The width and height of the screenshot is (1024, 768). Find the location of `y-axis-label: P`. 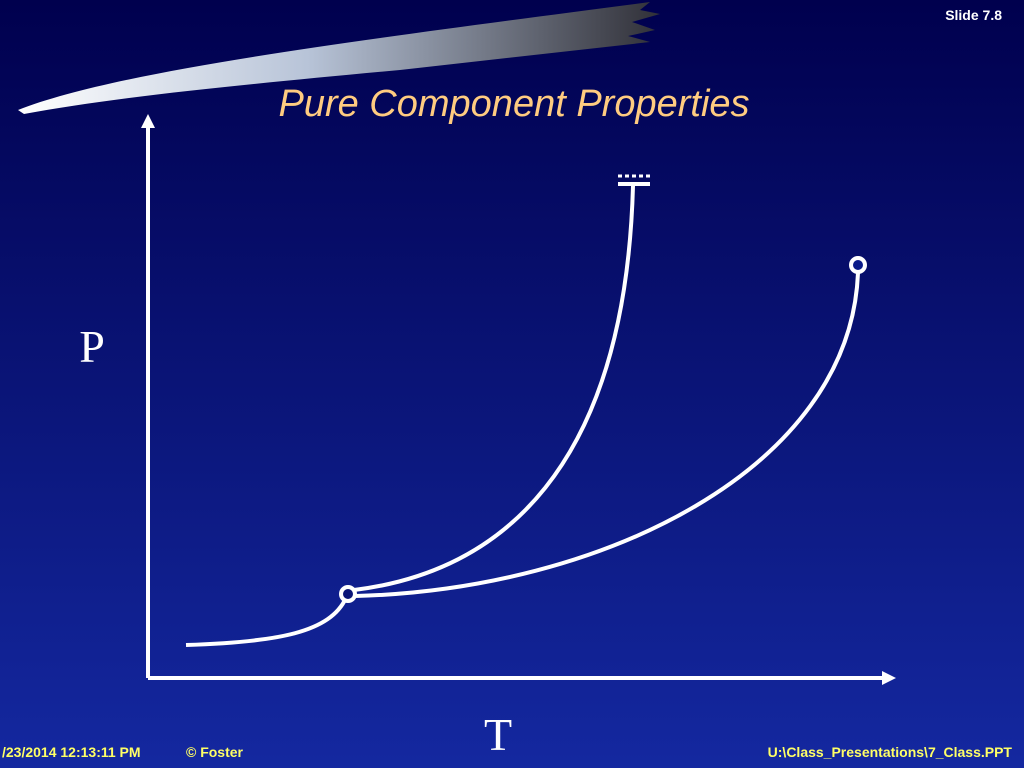

y-axis-label: P is located at coordinates (92, 346).